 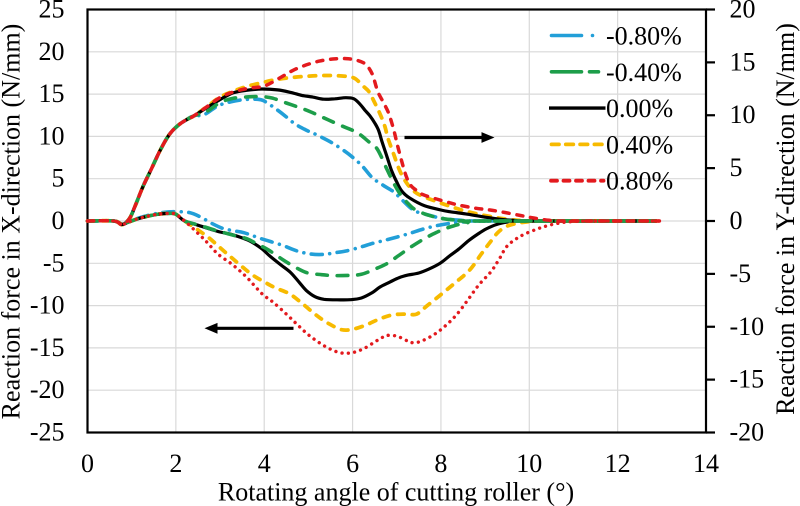 I want to click on svg-text: 0.00%, so click(x=639, y=108).